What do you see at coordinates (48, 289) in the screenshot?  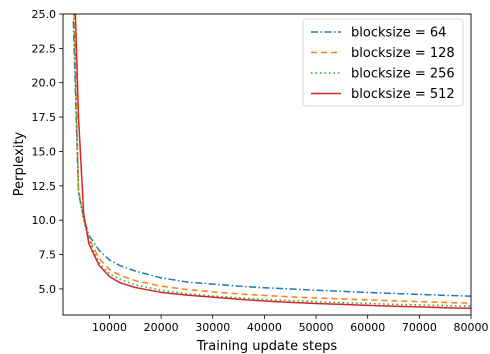 I see `y-tick-label: 5.0` at bounding box center [48, 289].